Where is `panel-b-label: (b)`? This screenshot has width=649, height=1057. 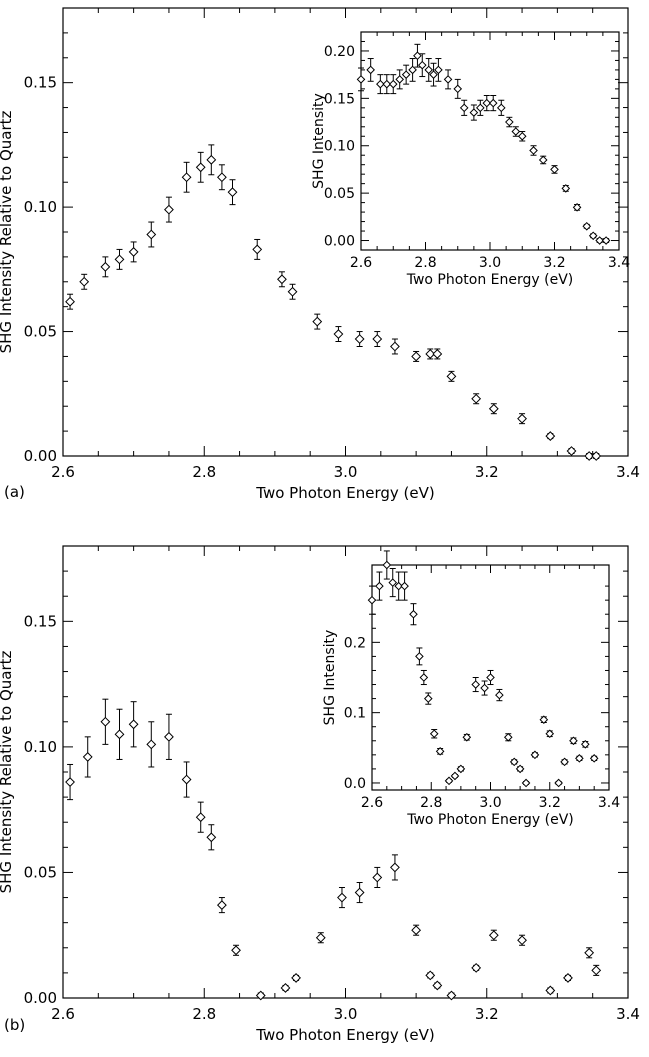 panel-b-label: (b) is located at coordinates (14, 1025).